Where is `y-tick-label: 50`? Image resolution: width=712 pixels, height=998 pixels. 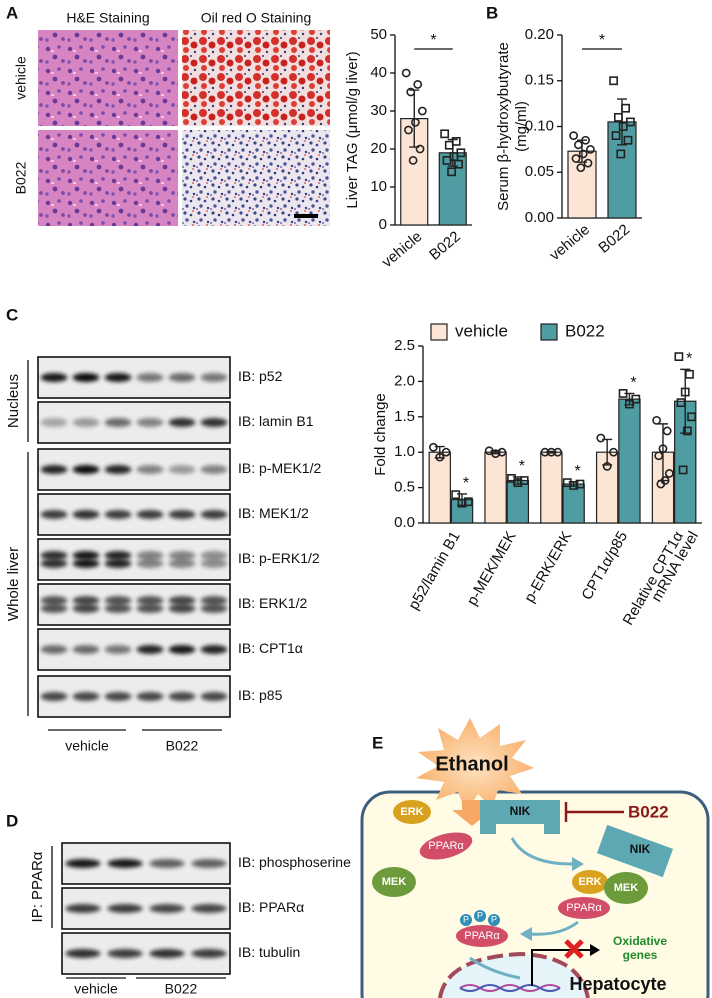
y-tick-label: 50 is located at coordinates (378, 34).